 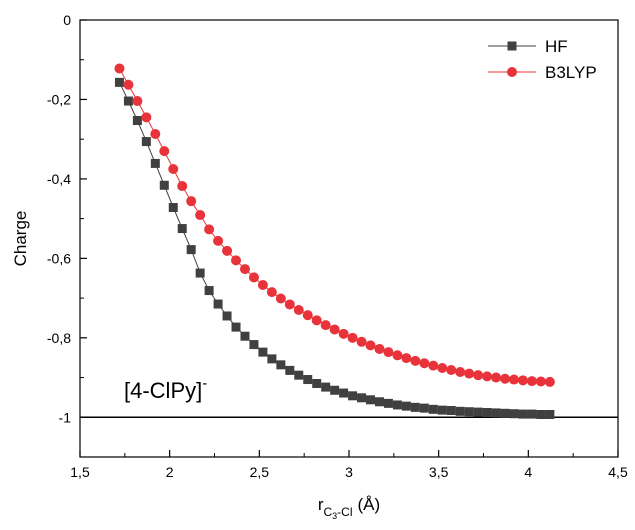 I want to click on x-axis-title-sub: C, so click(x=327, y=512).